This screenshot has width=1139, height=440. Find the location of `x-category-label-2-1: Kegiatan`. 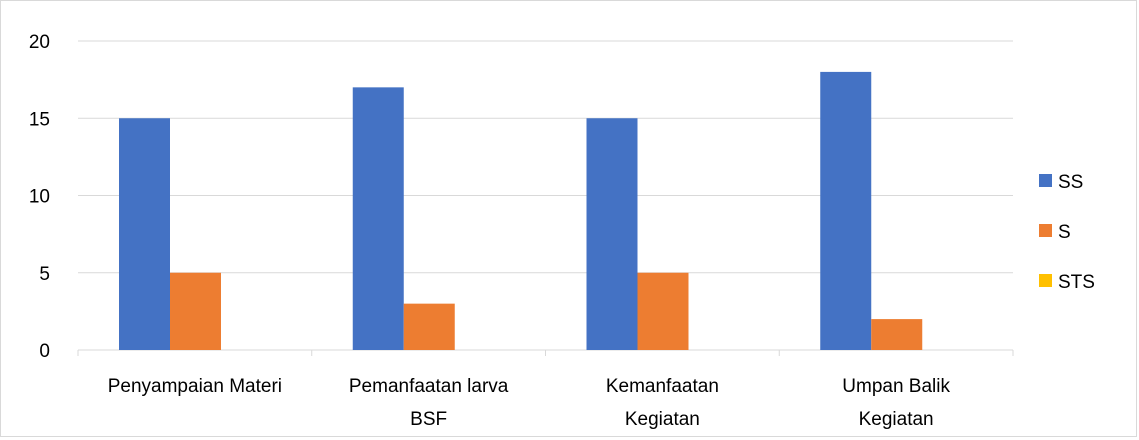

x-category-label-2-1: Kegiatan is located at coordinates (662, 419).